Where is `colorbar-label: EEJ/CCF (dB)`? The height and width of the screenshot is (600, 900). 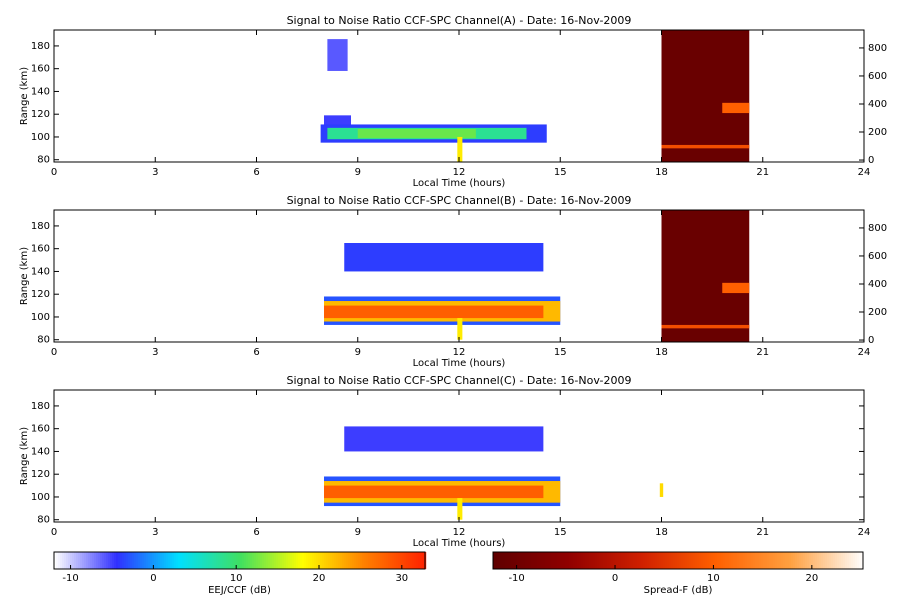 colorbar-label: EEJ/CCF (dB) is located at coordinates (239, 590).